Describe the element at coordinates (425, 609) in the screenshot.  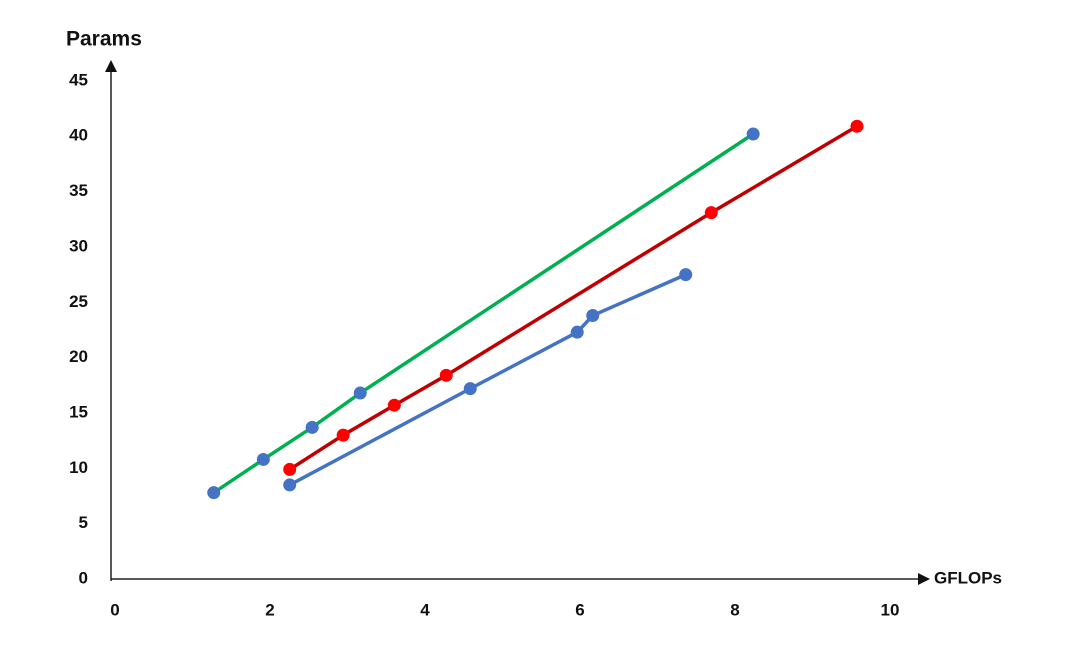
I see `x-tick-label: 4` at that location.